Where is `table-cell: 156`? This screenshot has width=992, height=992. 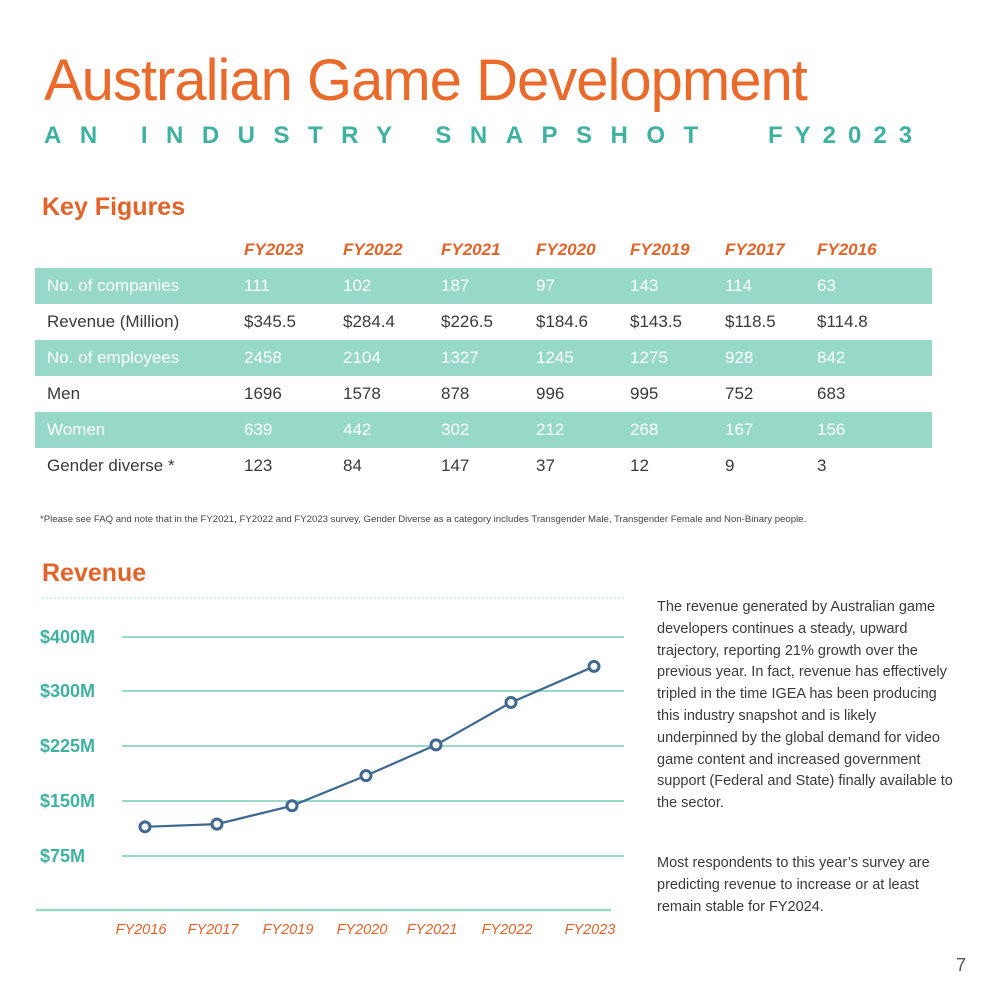 table-cell: 156 is located at coordinates (874, 430).